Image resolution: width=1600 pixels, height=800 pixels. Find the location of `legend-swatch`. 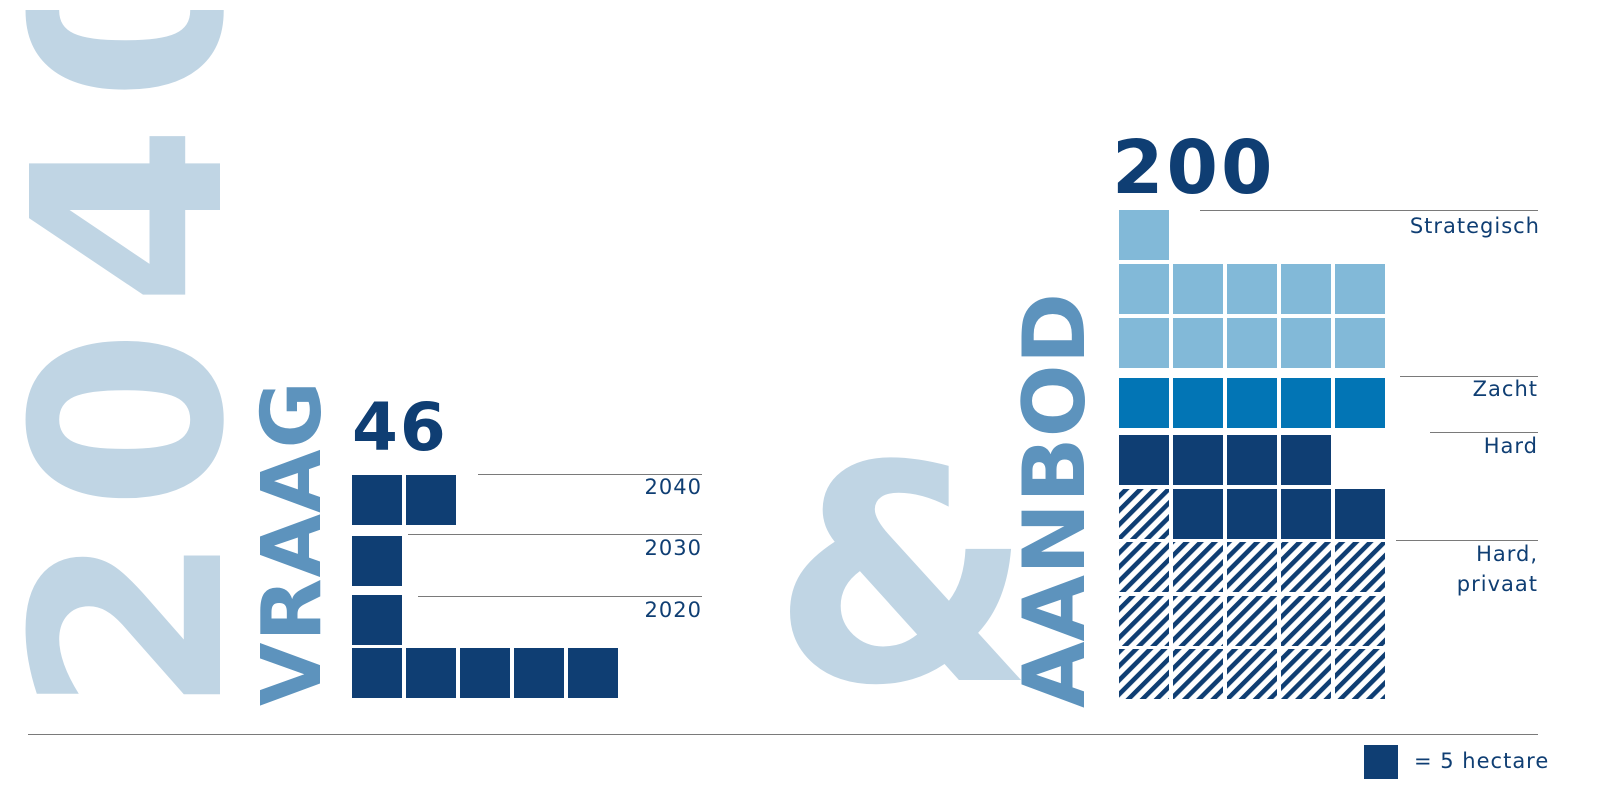

legend-swatch is located at coordinates (1381, 762).